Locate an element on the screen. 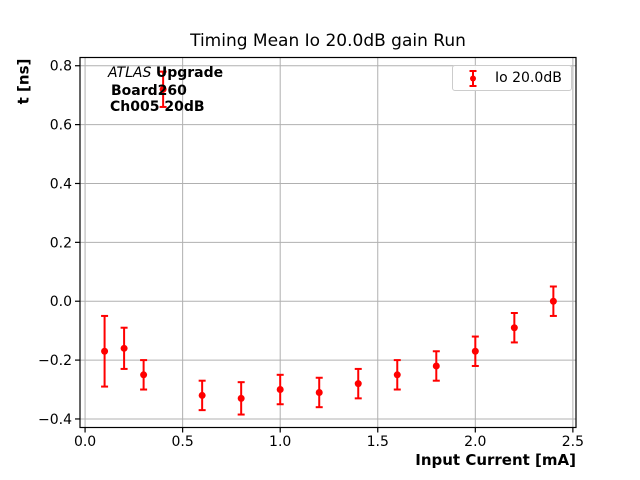  annotation-tag: Upgrade is located at coordinates (189, 73).